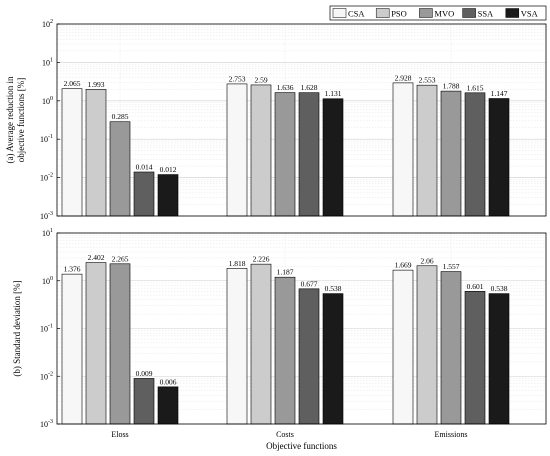 The height and width of the screenshot is (456, 550). What do you see at coordinates (260, 79) in the screenshot?
I see `data-label: 2.59` at bounding box center [260, 79].